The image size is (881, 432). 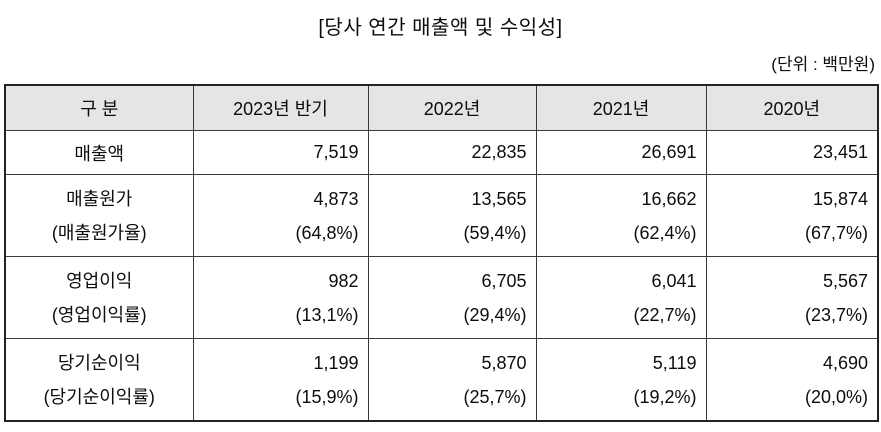 I want to click on cell-cost-of-sales-2022: 13,565 (59,4%), so click(x=452, y=215).